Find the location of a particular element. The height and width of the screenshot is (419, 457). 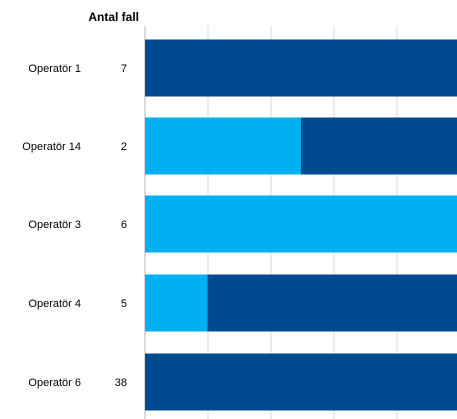

count-label: 5 is located at coordinates (124, 304).